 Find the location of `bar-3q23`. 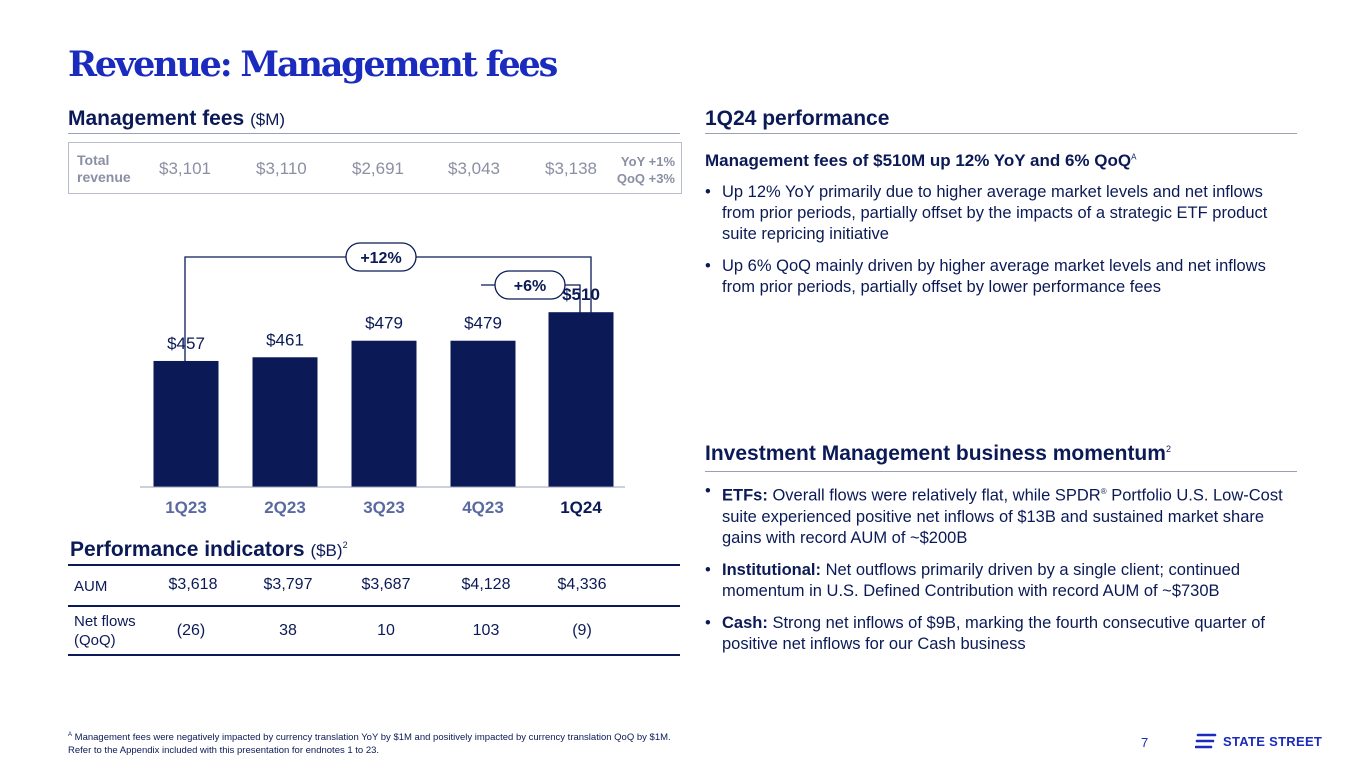

bar-3q23 is located at coordinates (384, 413).